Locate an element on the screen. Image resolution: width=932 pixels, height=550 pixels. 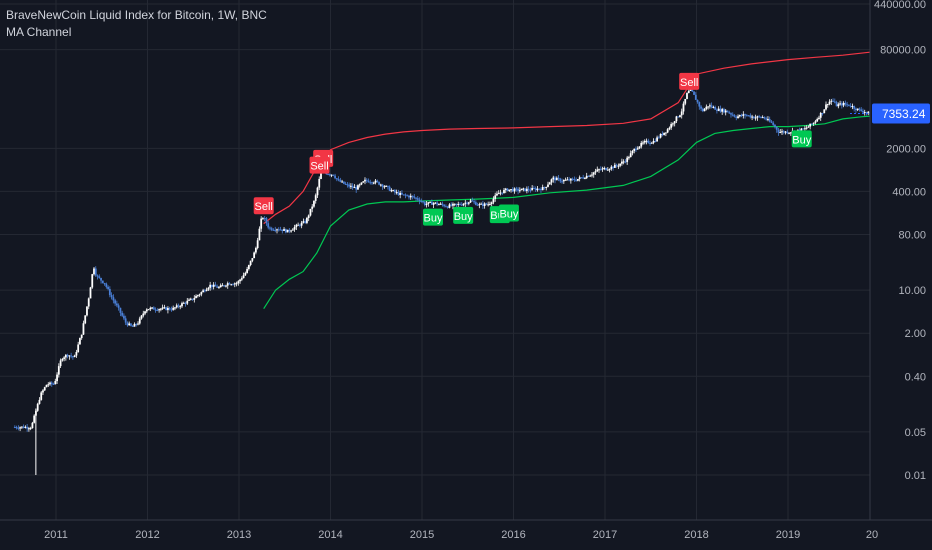
sell-signal-box is located at coordinates (689, 81).